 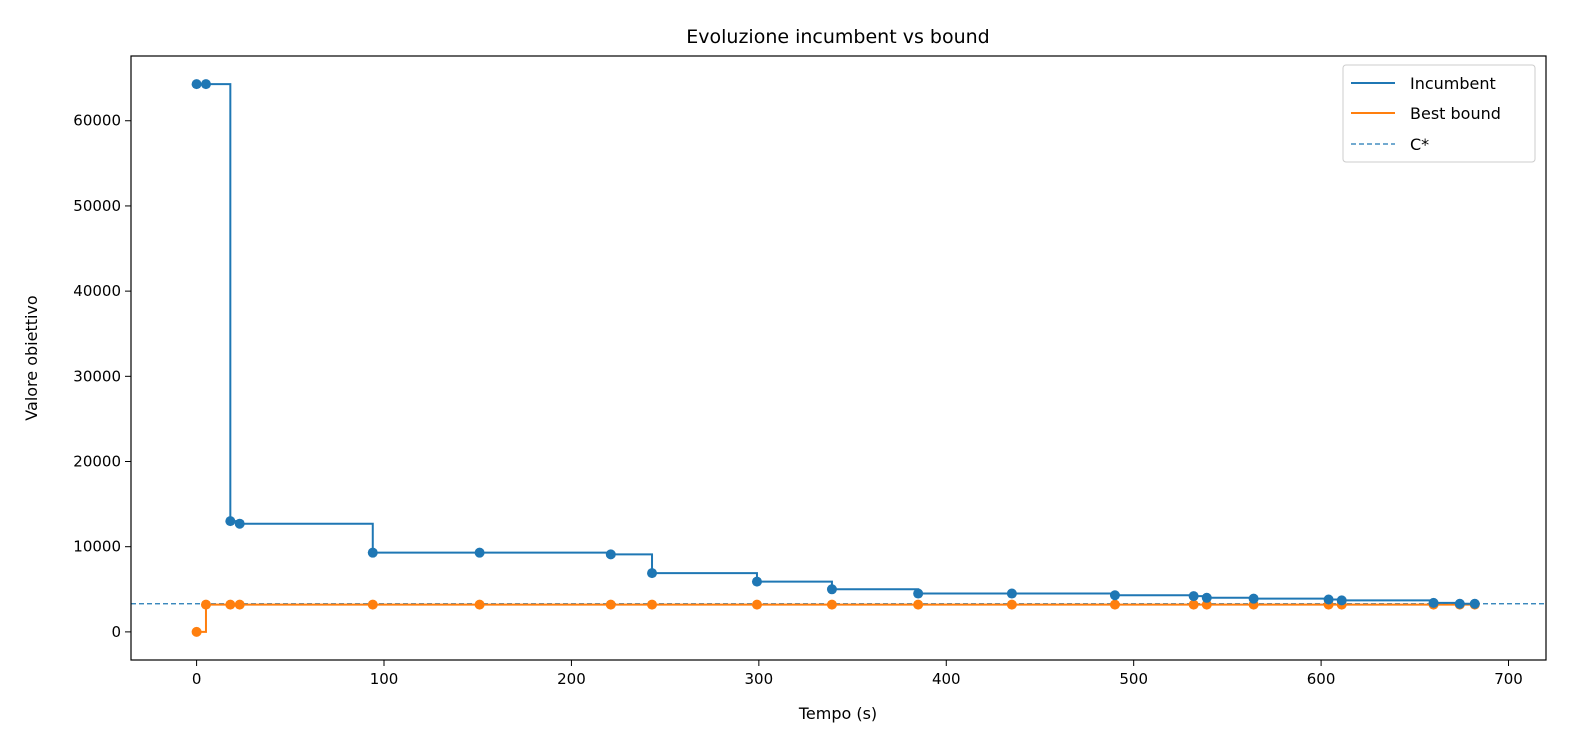 I want to click on series-line-best-bound, so click(x=835, y=618).